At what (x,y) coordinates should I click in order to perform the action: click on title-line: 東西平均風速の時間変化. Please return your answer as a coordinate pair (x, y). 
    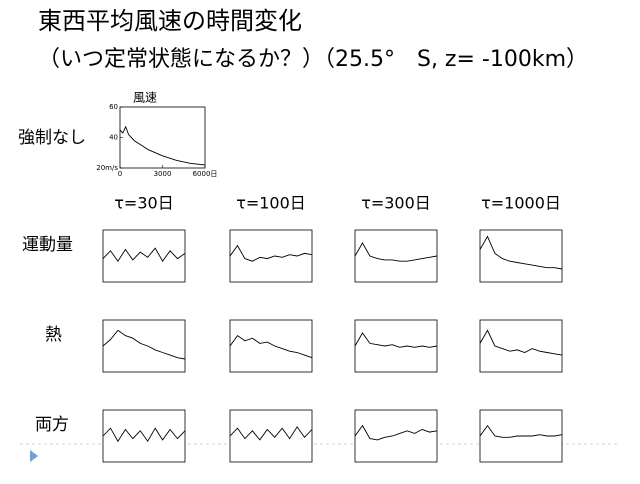
    Looking at the image, I should click on (170, 21).